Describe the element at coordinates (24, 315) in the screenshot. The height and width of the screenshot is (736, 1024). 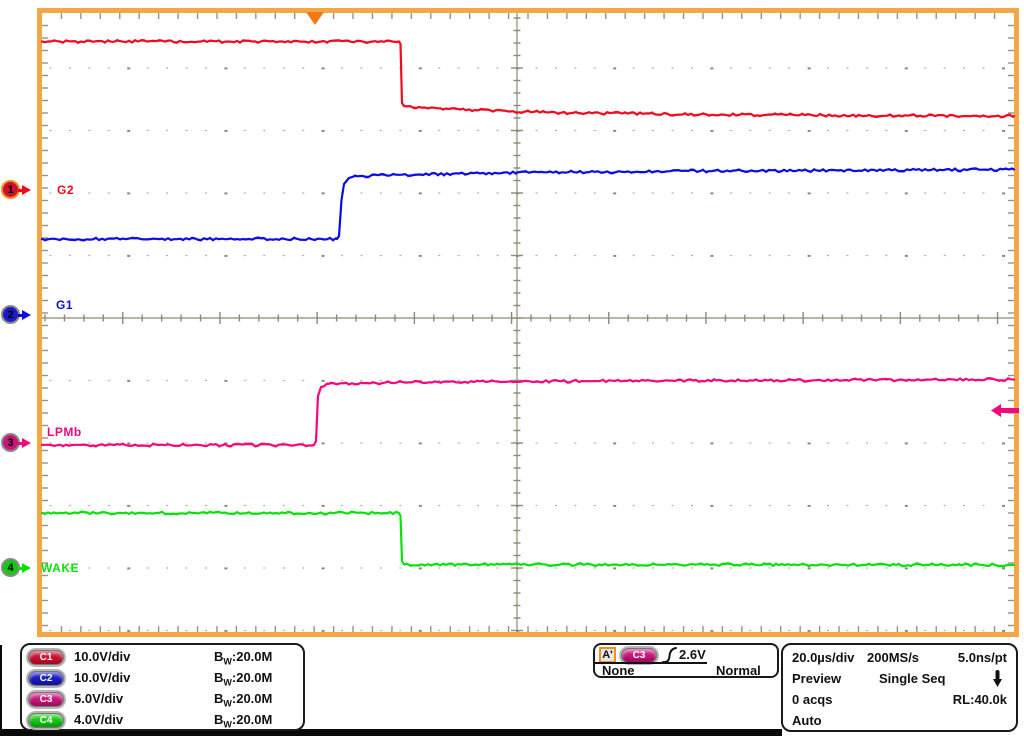
I see `channel-2-arrow-icon` at that location.